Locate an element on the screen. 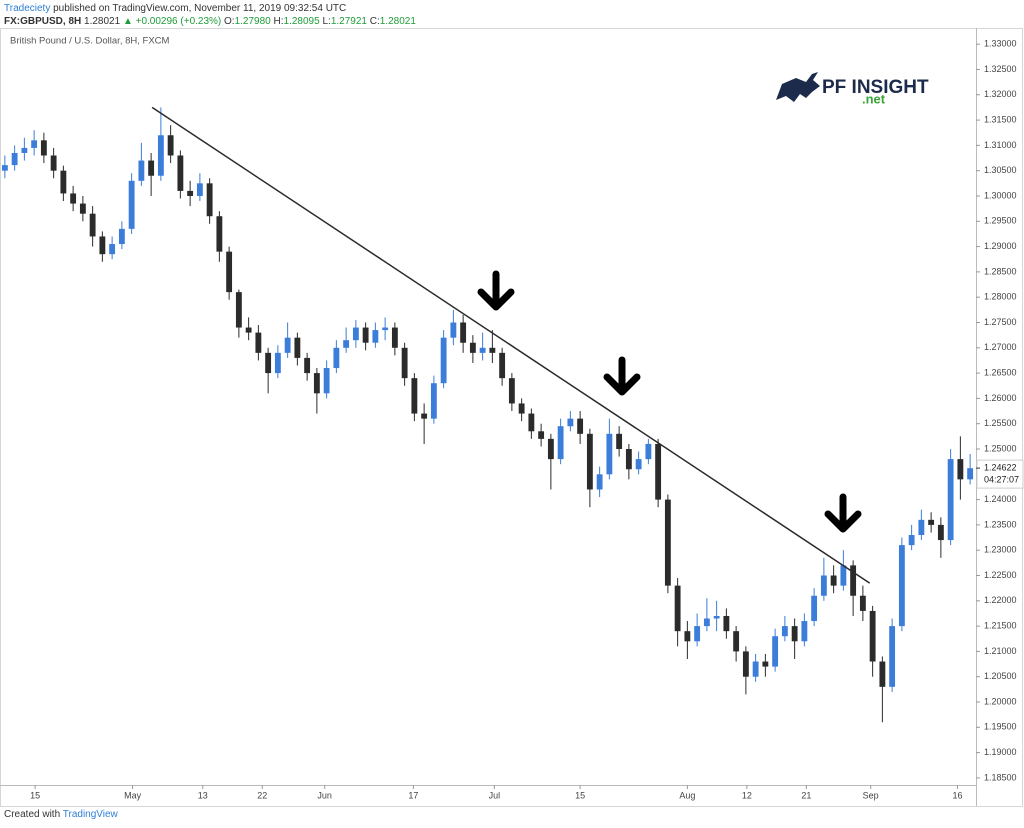 The image size is (1024, 828). y-tick-label: 1.22000 is located at coordinates (1000, 600).